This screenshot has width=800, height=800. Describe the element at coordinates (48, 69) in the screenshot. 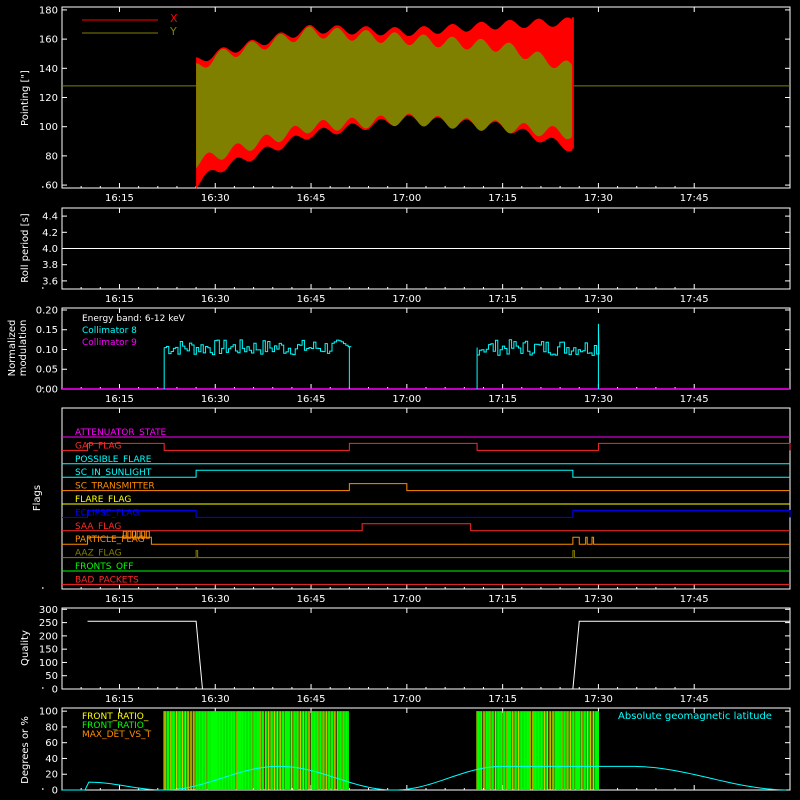

I see `y-tick-label: 140` at that location.